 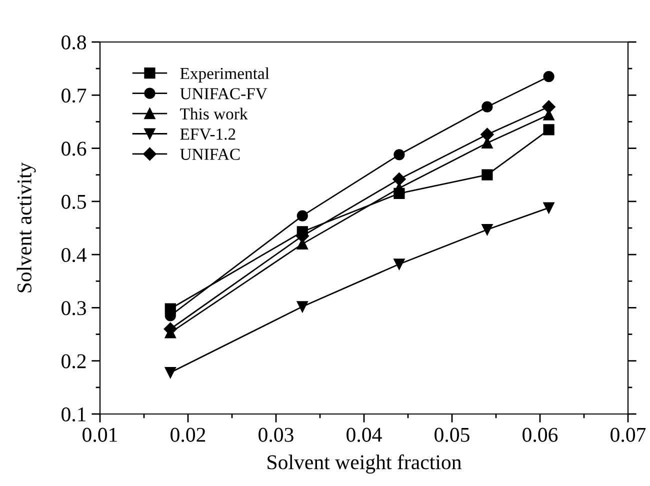 What do you see at coordinates (208, 134) in the screenshot?
I see `legend-label: EFV-1.2` at bounding box center [208, 134].